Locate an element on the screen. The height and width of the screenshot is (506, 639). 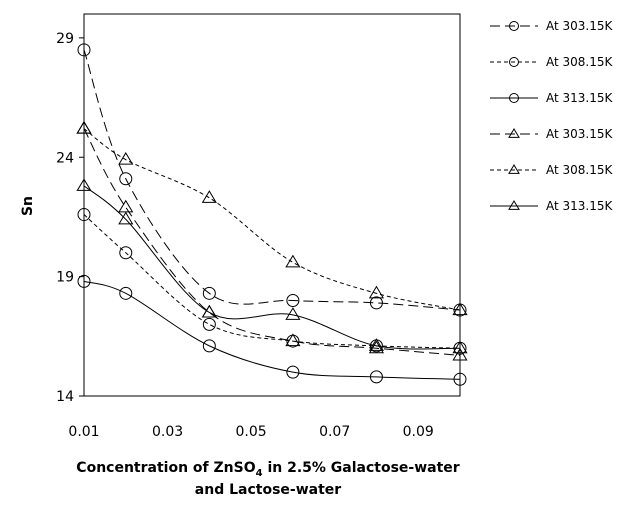
x-tick-label: 0.09 is located at coordinates (418, 432).